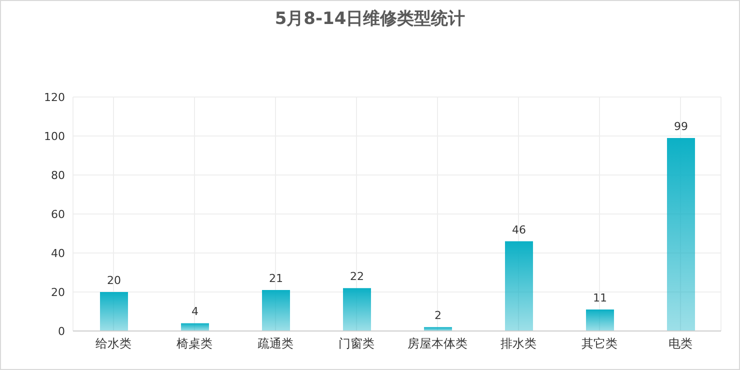 The height and width of the screenshot is (370, 740). What do you see at coordinates (58, 253) in the screenshot?
I see `y-tick-label: 40` at bounding box center [58, 253].